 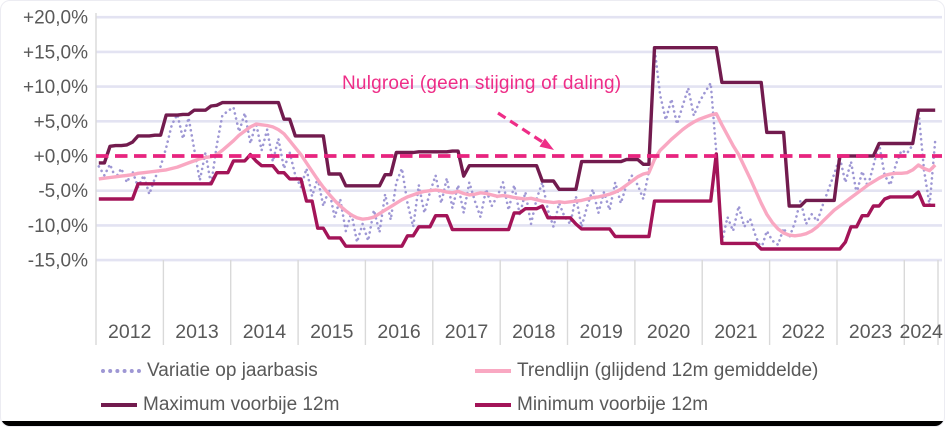 What do you see at coordinates (533, 332) in the screenshot?
I see `svg-text: 2018` at bounding box center [533, 332].